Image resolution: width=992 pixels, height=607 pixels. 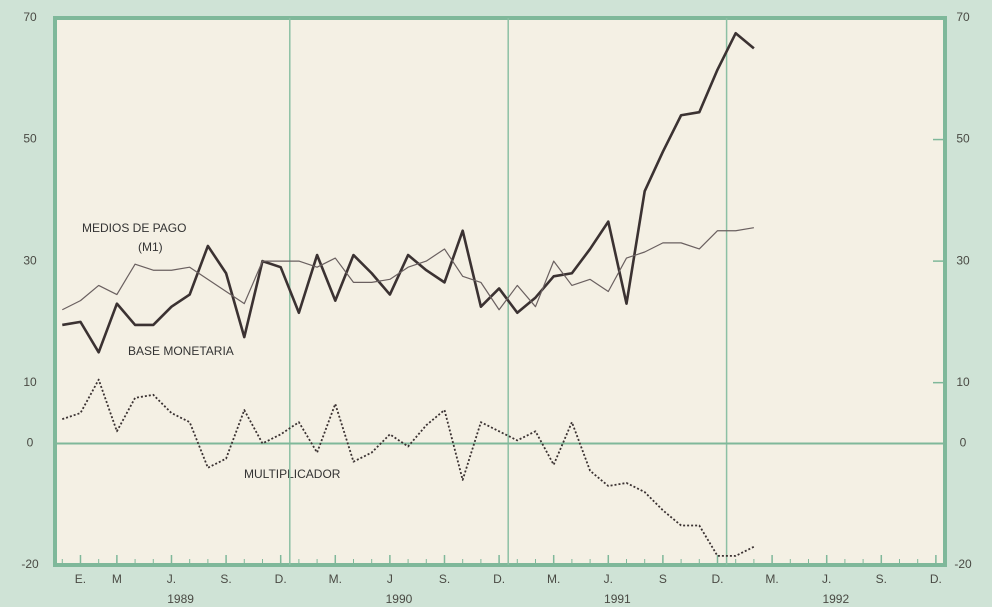 I want to click on y-tick-label: 50, so click(x=30, y=139).